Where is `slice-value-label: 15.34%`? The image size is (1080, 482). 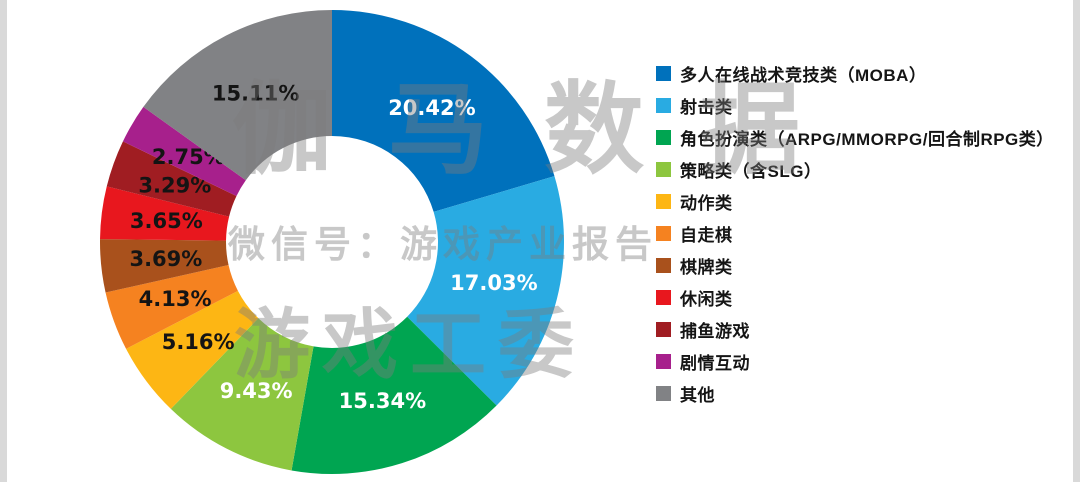 slice-value-label: 15.34% is located at coordinates (382, 401).